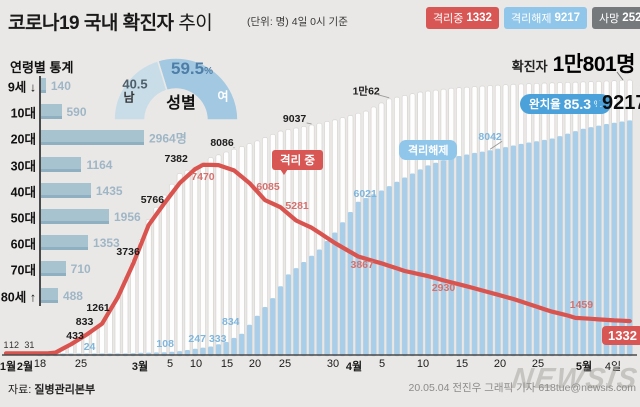 The height and width of the screenshot is (407, 640). Describe the element at coordinates (98, 307) in the screenshot. I see `data-label-total: 1261` at that location.